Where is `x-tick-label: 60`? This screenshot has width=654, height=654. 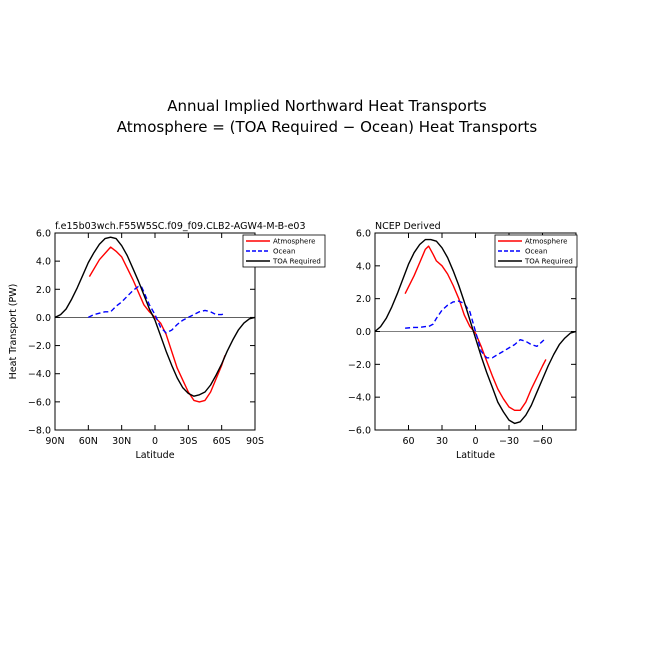
x-tick-label: 60 is located at coordinates (408, 441).